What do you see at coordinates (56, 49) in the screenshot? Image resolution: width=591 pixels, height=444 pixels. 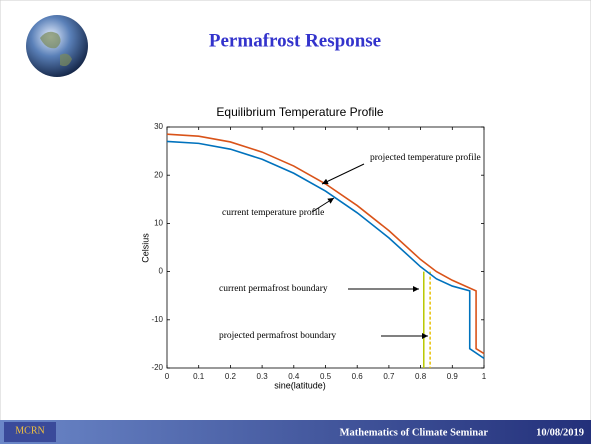 I see `globe-land` at bounding box center [56, 49].